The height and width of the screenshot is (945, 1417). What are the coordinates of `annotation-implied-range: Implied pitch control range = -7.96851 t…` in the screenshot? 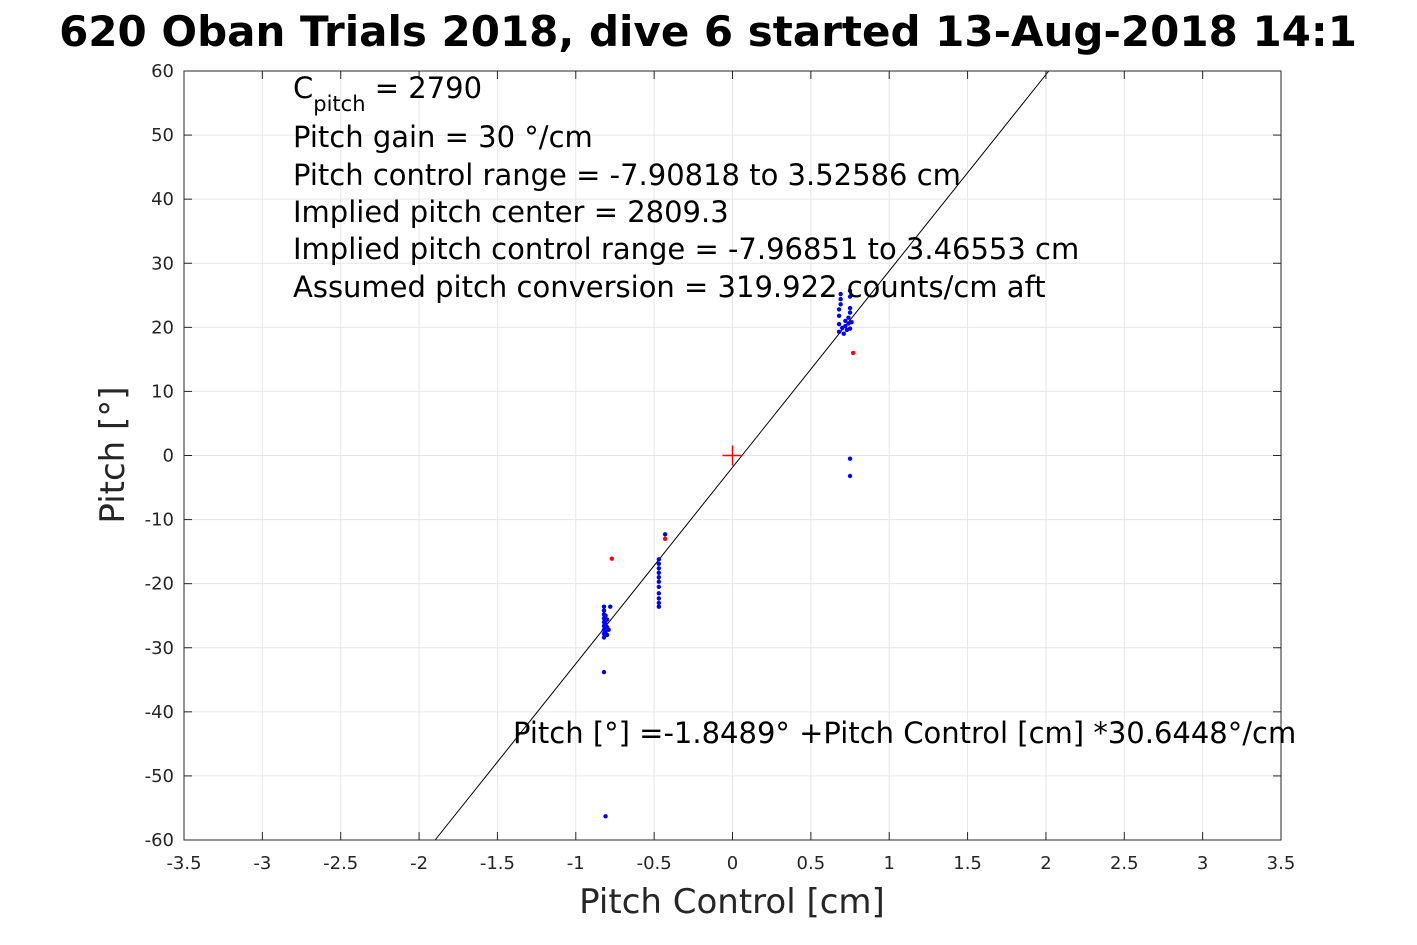 It's located at (686, 249).